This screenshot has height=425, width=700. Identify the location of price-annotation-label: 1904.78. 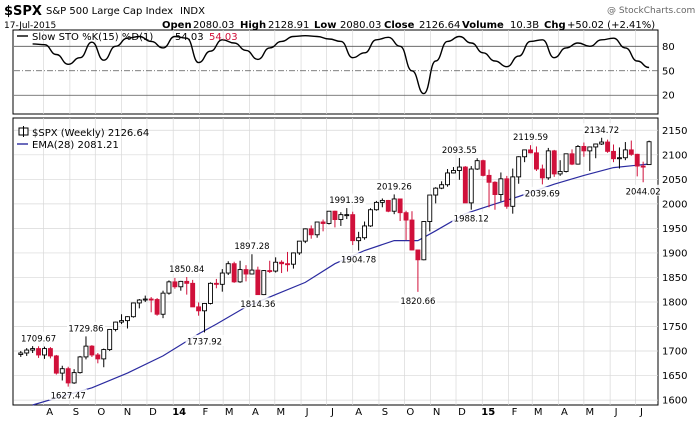
(358, 261).